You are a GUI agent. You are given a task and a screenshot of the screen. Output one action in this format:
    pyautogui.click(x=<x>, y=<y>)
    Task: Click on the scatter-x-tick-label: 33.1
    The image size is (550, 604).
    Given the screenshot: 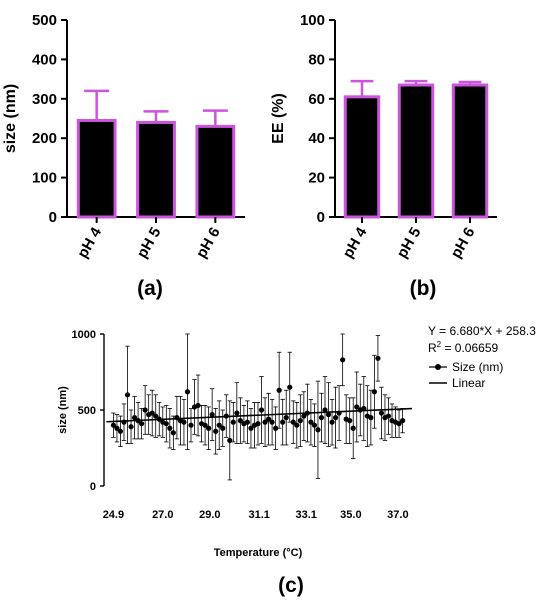 What is the action you would take?
    pyautogui.click(x=305, y=515)
    